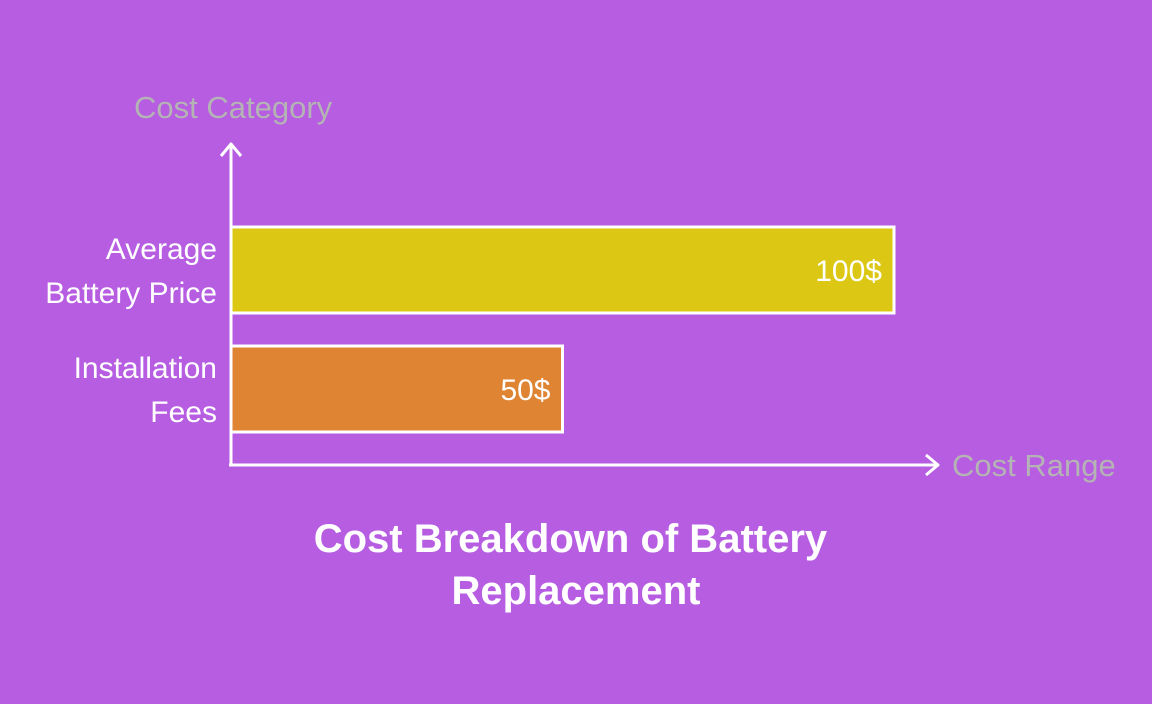 Image resolution: width=1152 pixels, height=704 pixels. I want to click on category-label-line: Installation, so click(145, 368).